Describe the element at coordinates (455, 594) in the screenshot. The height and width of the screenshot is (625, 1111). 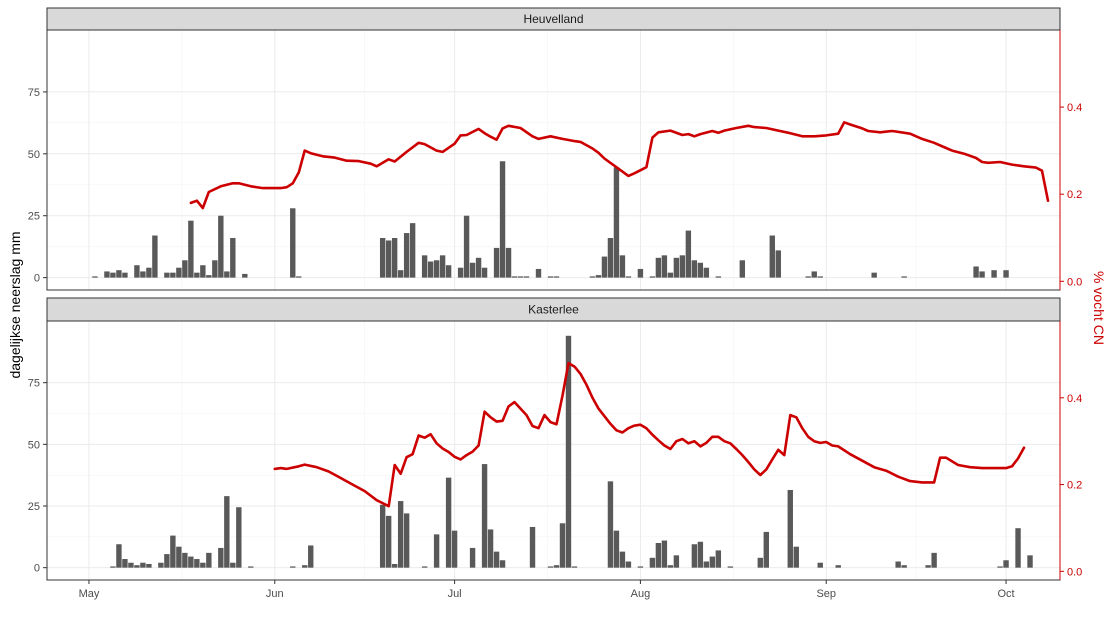
I see `x-tick-label: Jul` at that location.